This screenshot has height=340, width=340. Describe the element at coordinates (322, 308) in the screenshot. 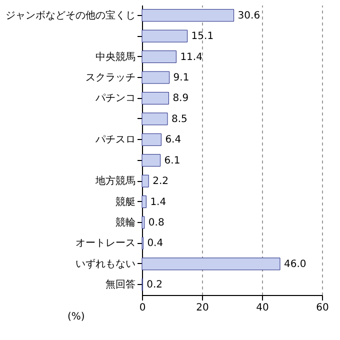

I see `x-tick-label: 60` at that location.